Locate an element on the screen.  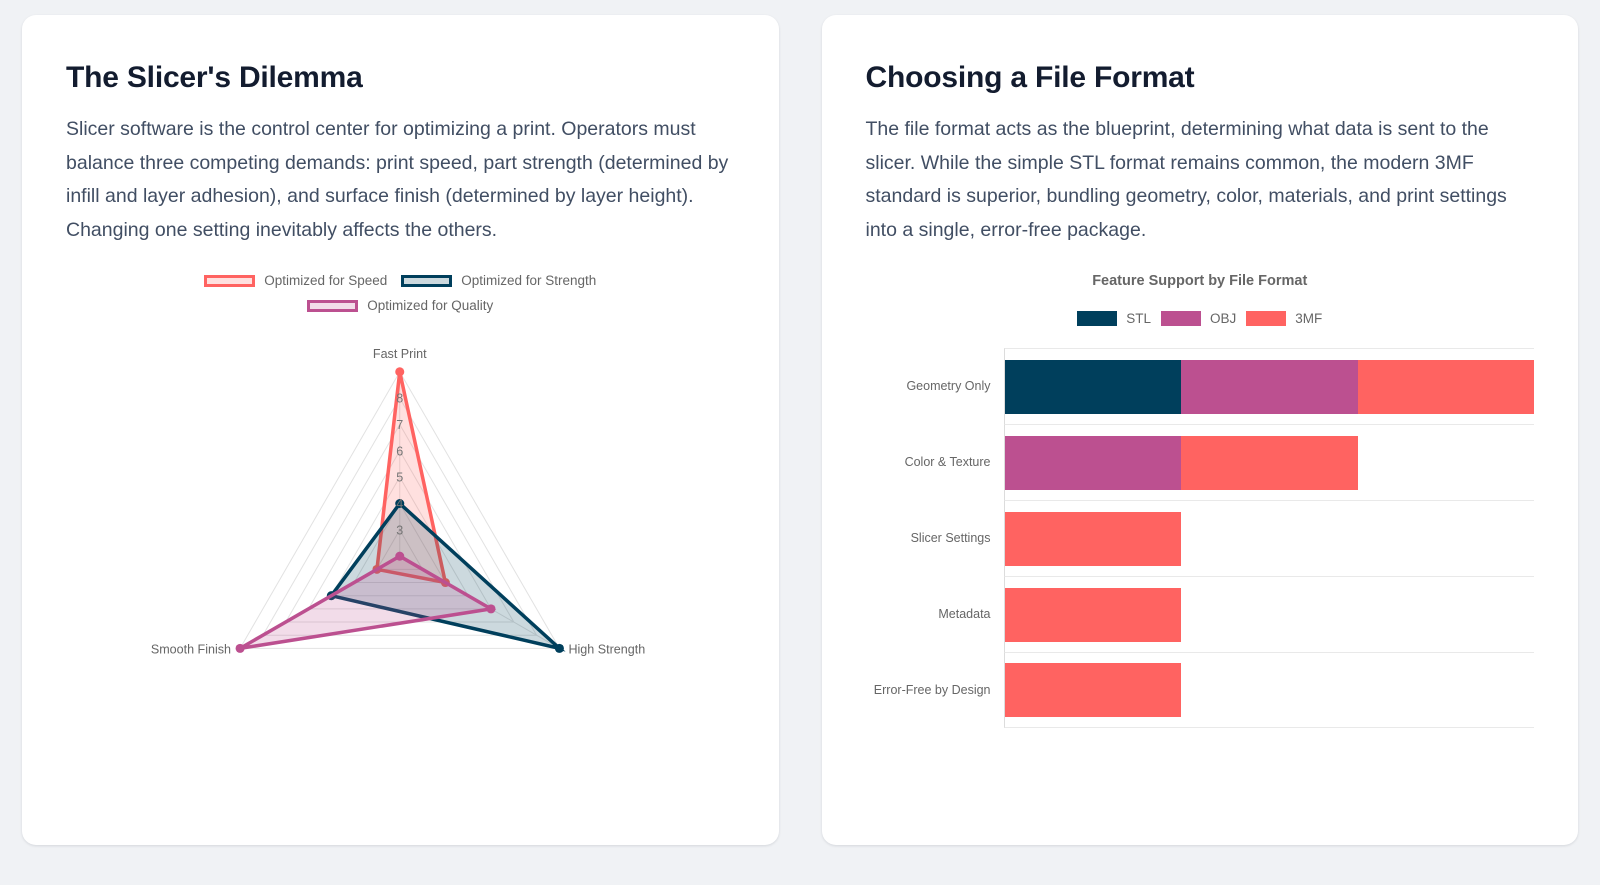
bar-chart-row: Geometry Only is located at coordinates (1200, 386).